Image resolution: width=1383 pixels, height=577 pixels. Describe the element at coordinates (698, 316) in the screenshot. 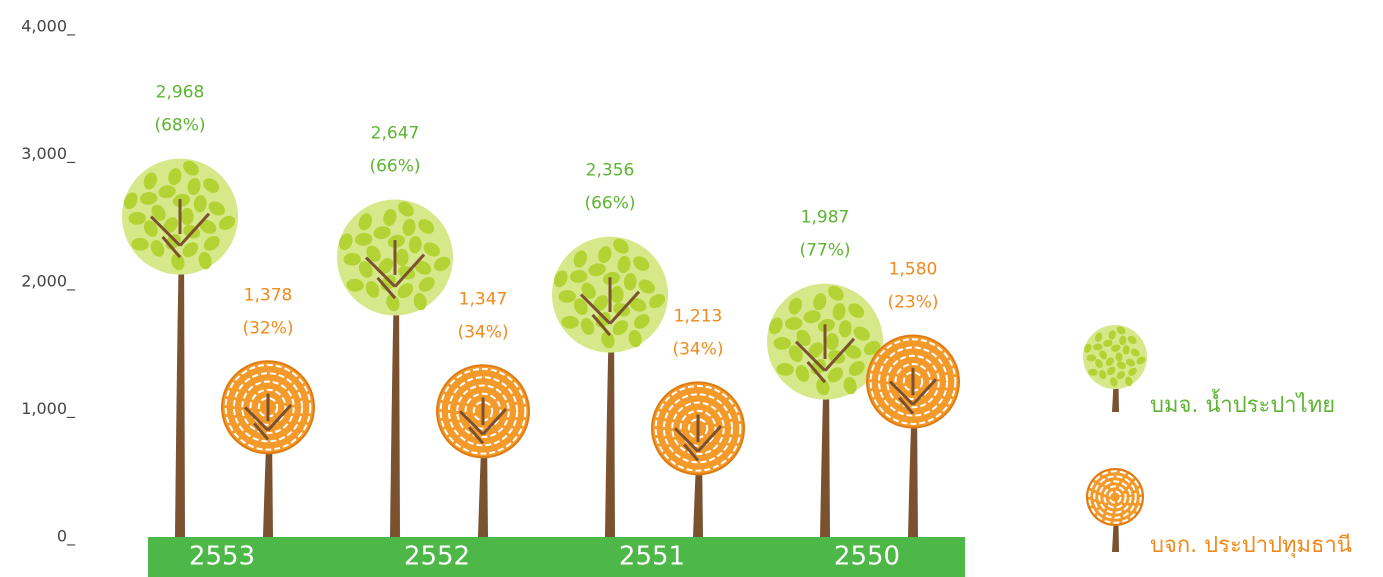

I see `value-label: 1,213` at that location.